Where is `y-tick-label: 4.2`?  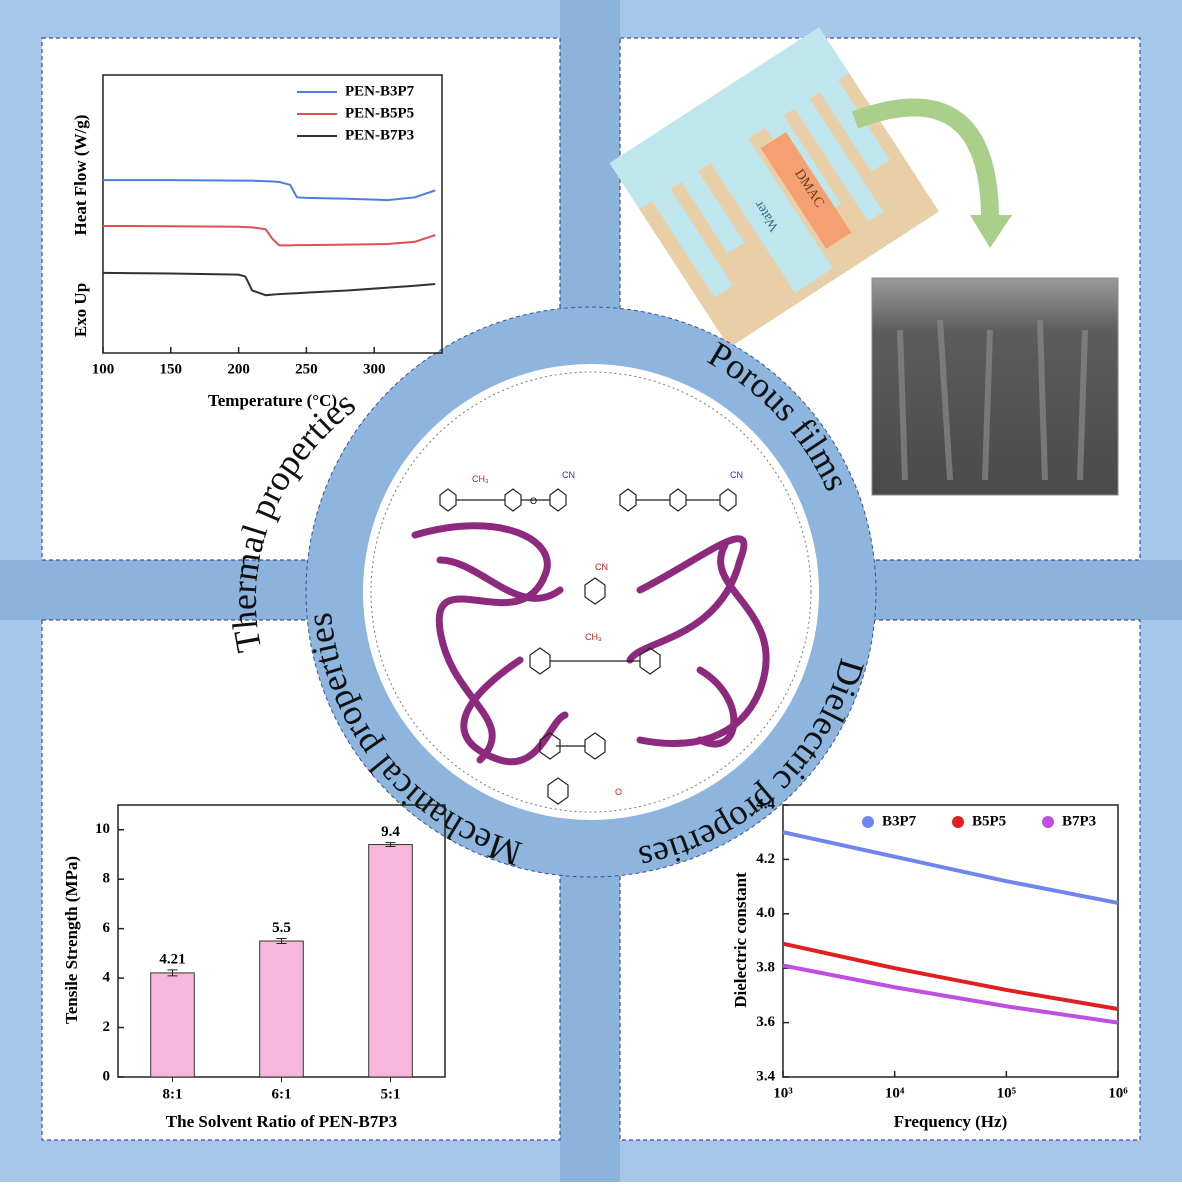
y-tick-label: 4.2 is located at coordinates (765, 859).